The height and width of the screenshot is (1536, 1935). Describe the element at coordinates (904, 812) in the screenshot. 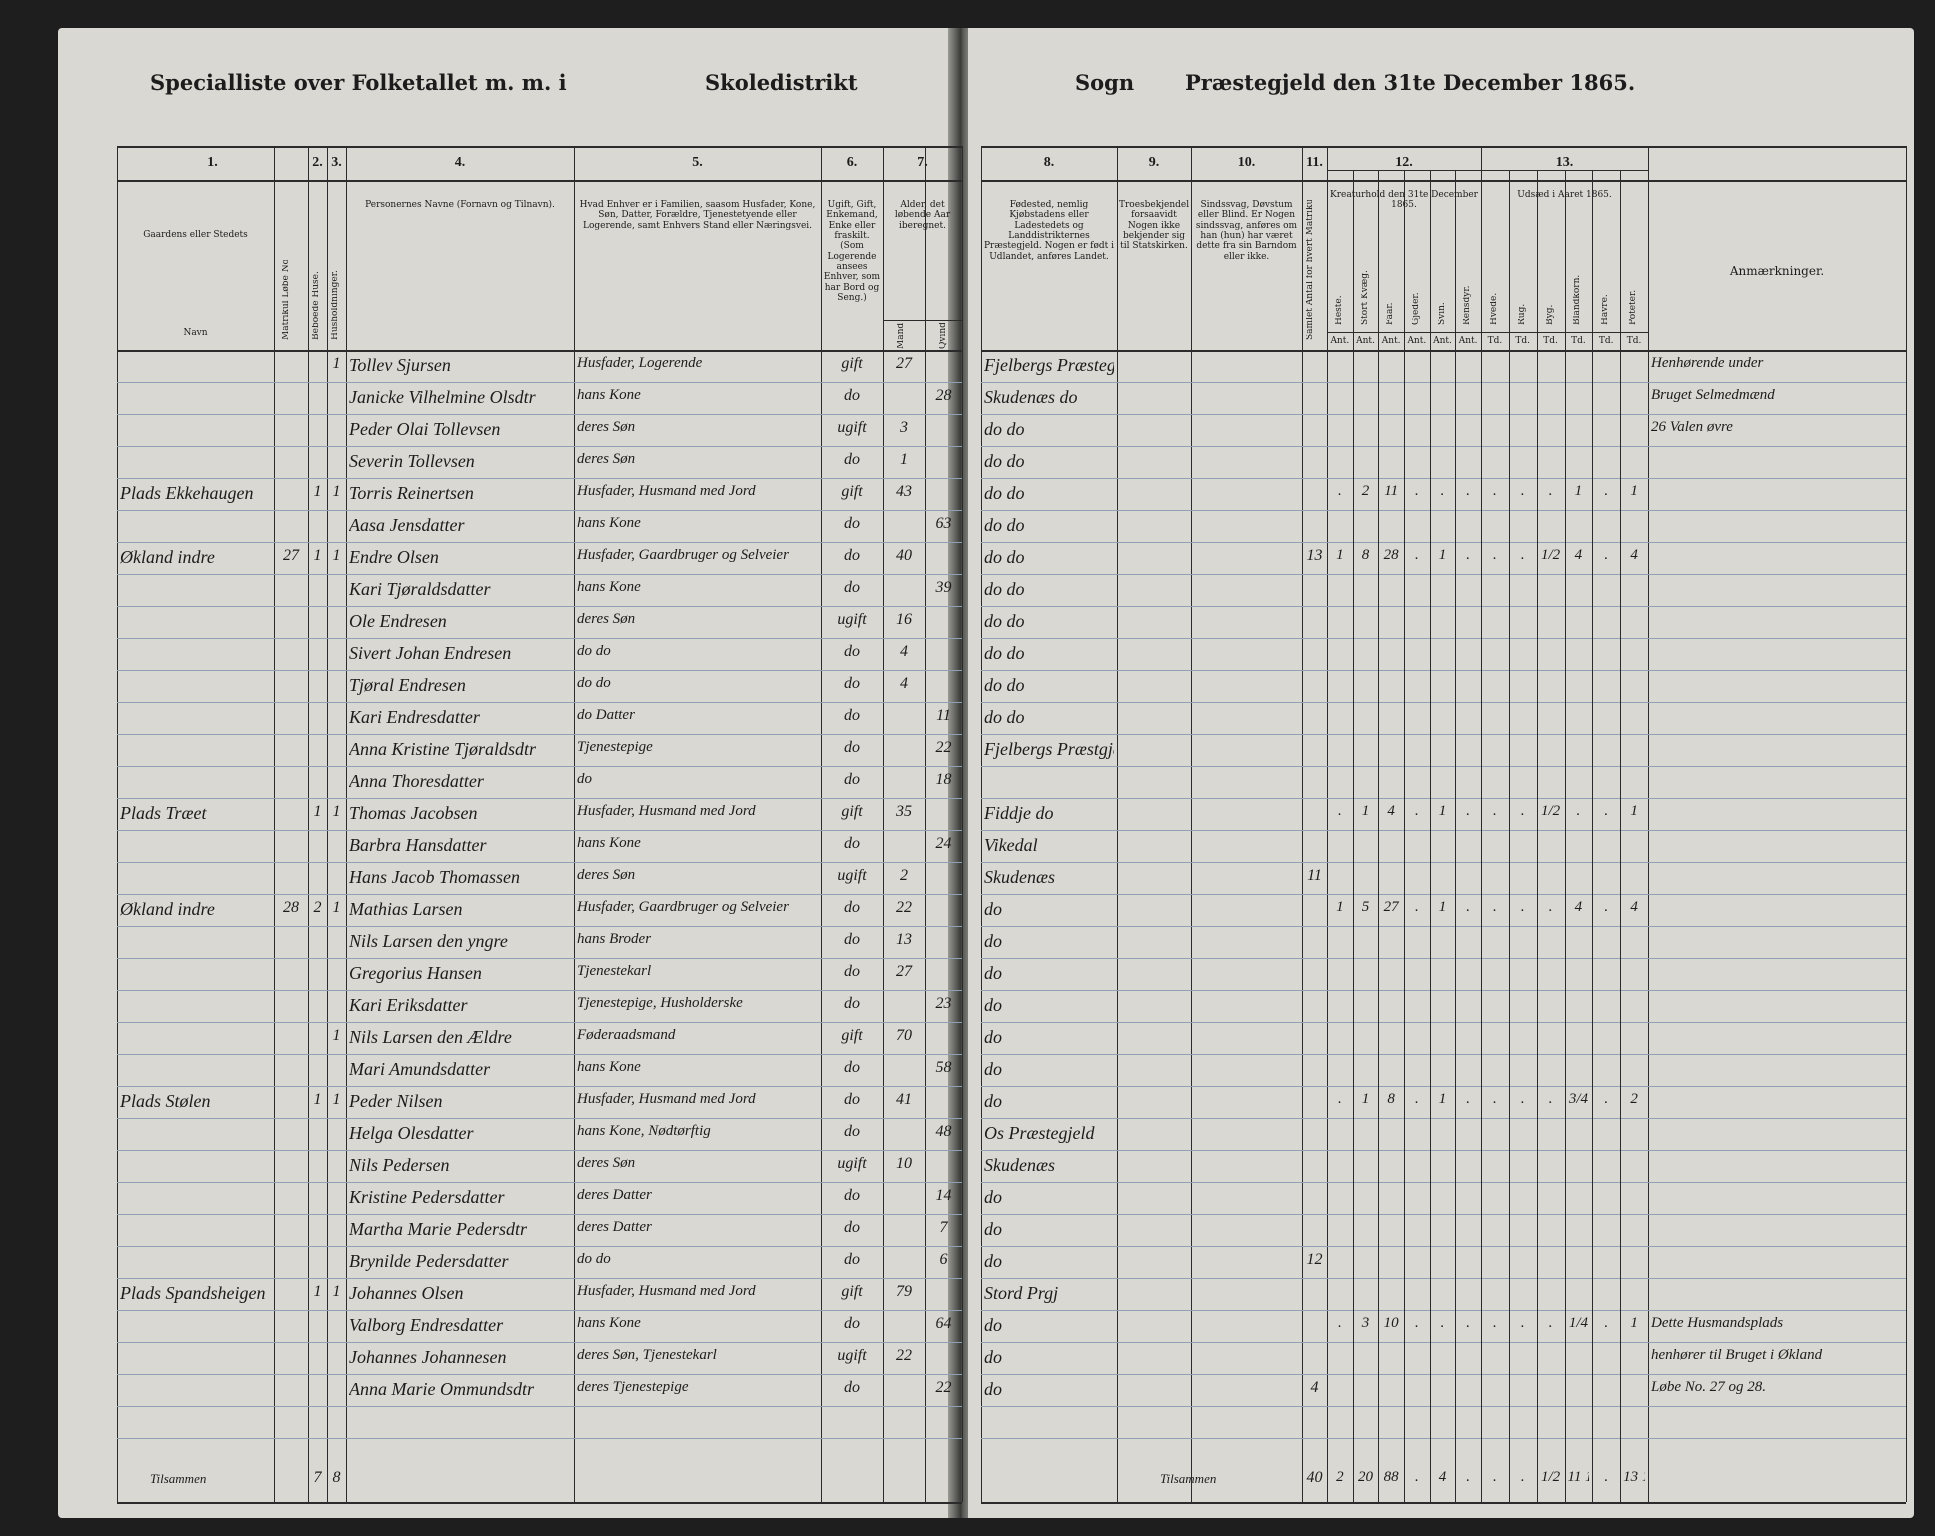

I see `age-m: 35` at that location.